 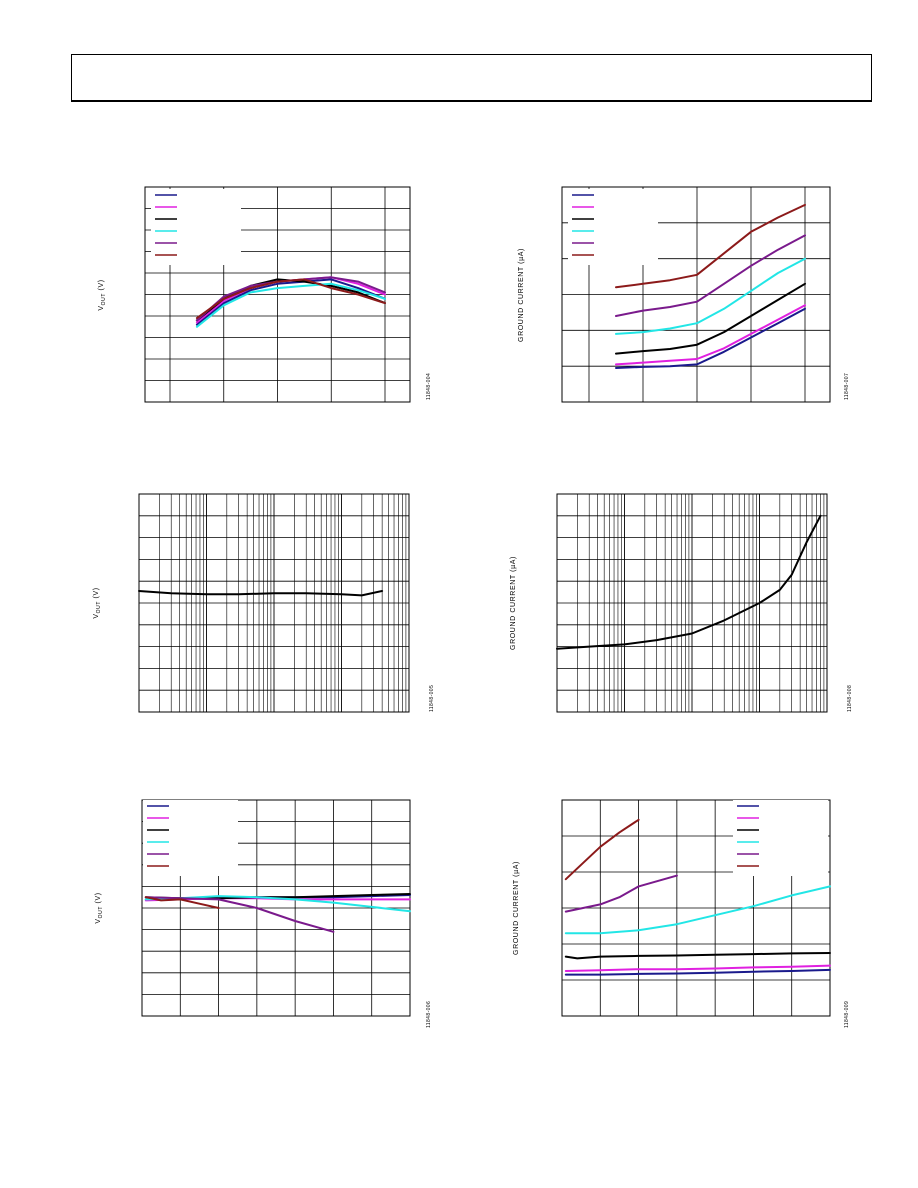 I want to click on figure-id: 11848-007, so click(x=847, y=386).